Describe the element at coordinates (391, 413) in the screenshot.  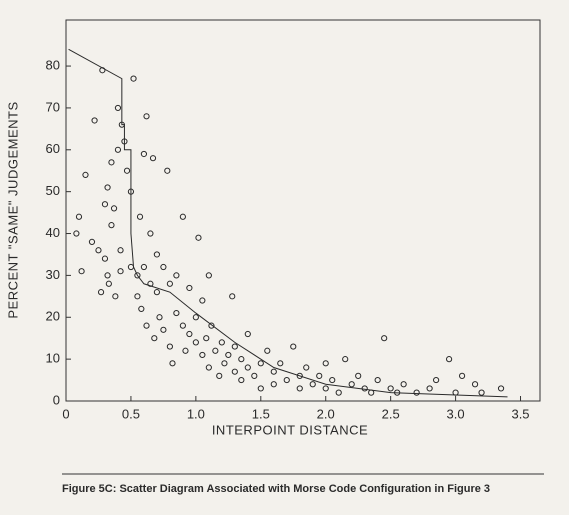
I see `x-tick-label: 2.5` at that location.